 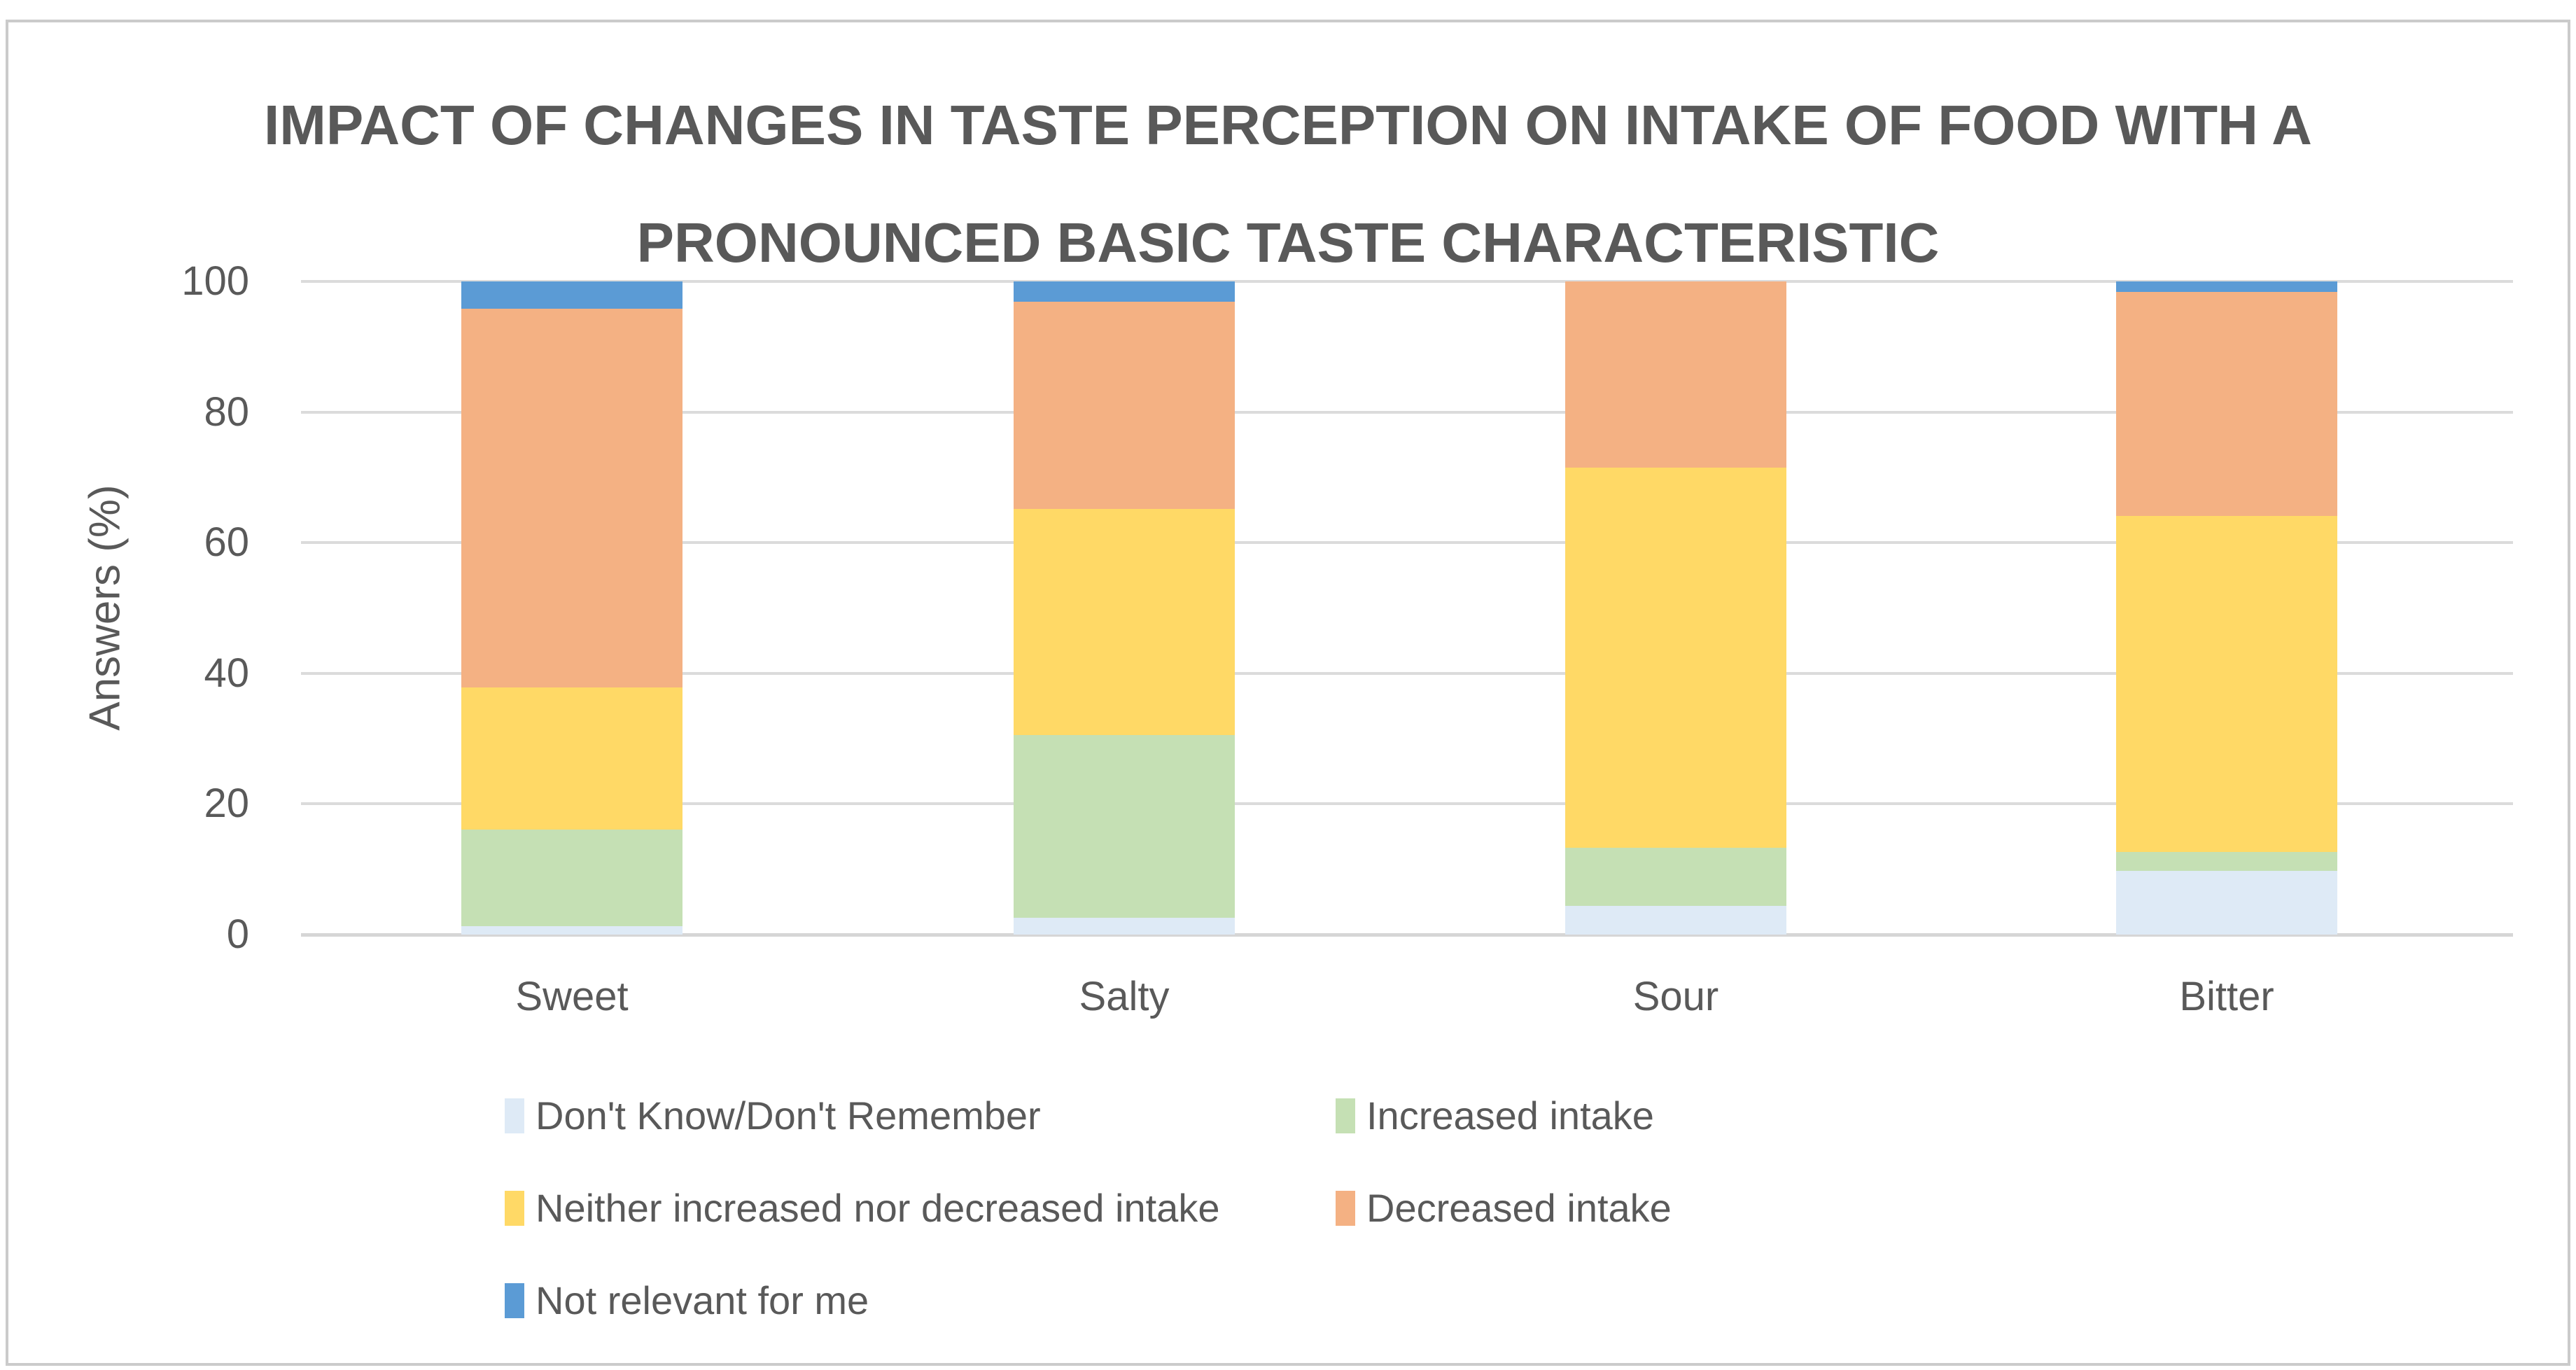 What do you see at coordinates (788, 1115) in the screenshot?
I see `legend-label: Don't Know/Don't Remember` at bounding box center [788, 1115].